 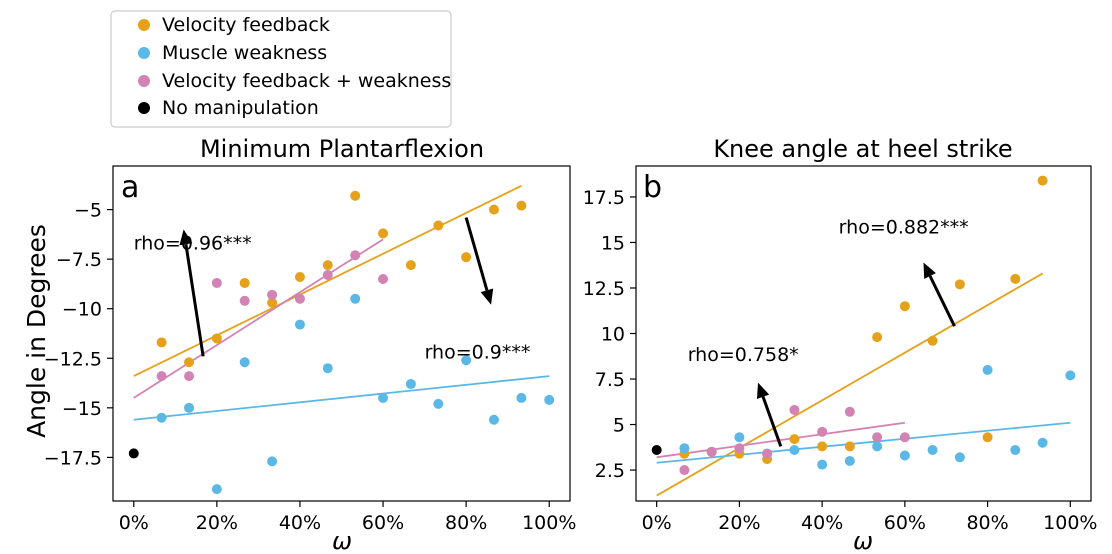 What do you see at coordinates (1070, 523) in the screenshot?
I see `panel-b-x-tick-label: 100%` at bounding box center [1070, 523].